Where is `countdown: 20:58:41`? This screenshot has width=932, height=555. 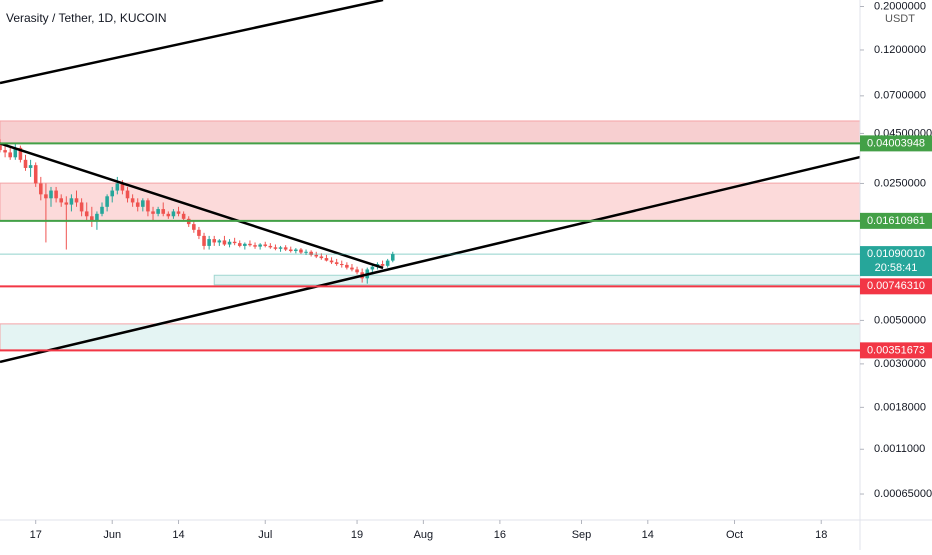
countdown: 20:58:41 is located at coordinates (896, 268).